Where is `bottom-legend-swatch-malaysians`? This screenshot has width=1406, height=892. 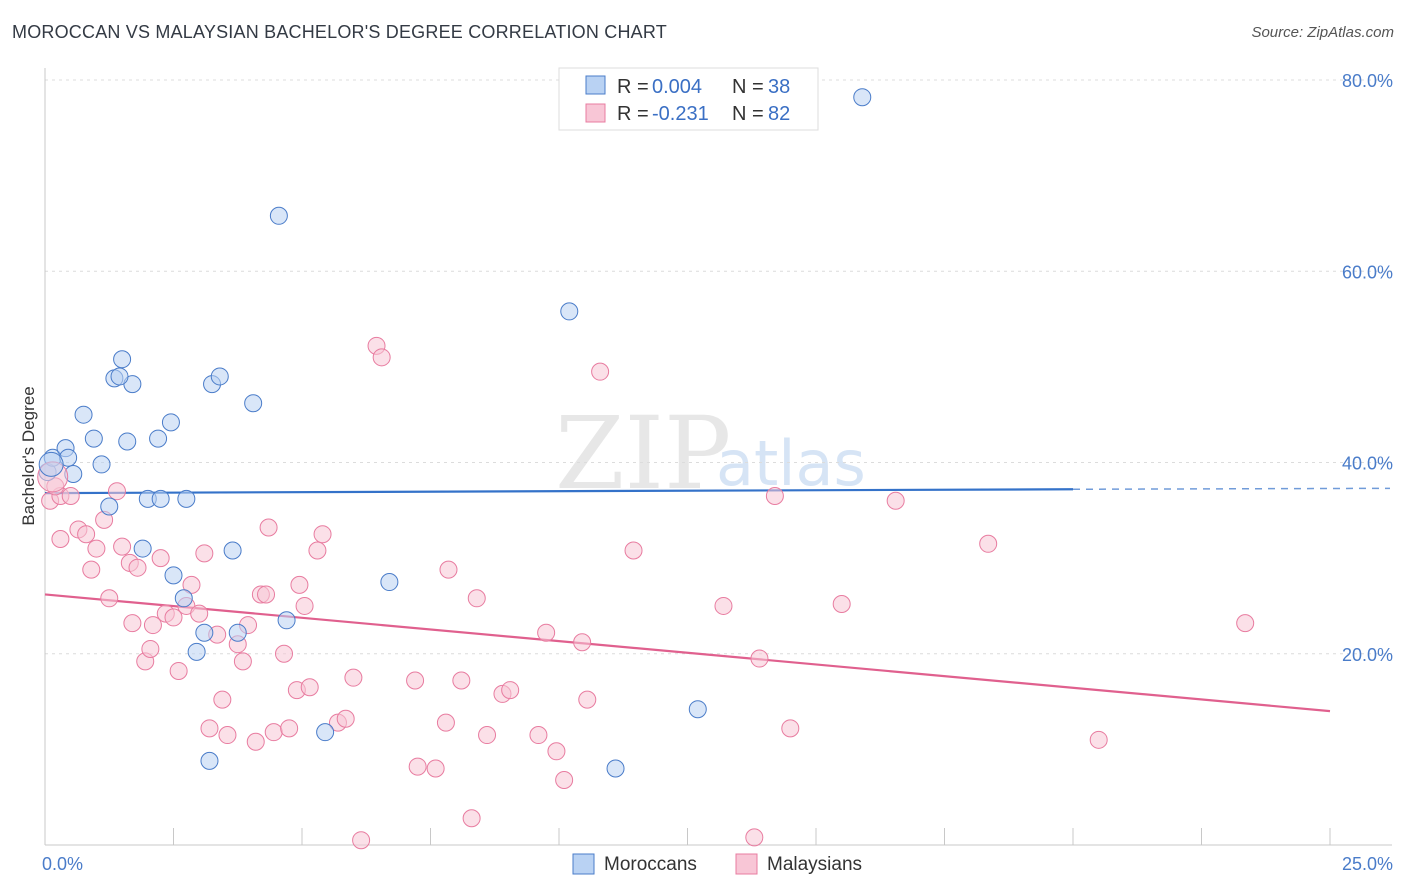
bottom-legend-swatch-malaysians is located at coordinates (746, 864).